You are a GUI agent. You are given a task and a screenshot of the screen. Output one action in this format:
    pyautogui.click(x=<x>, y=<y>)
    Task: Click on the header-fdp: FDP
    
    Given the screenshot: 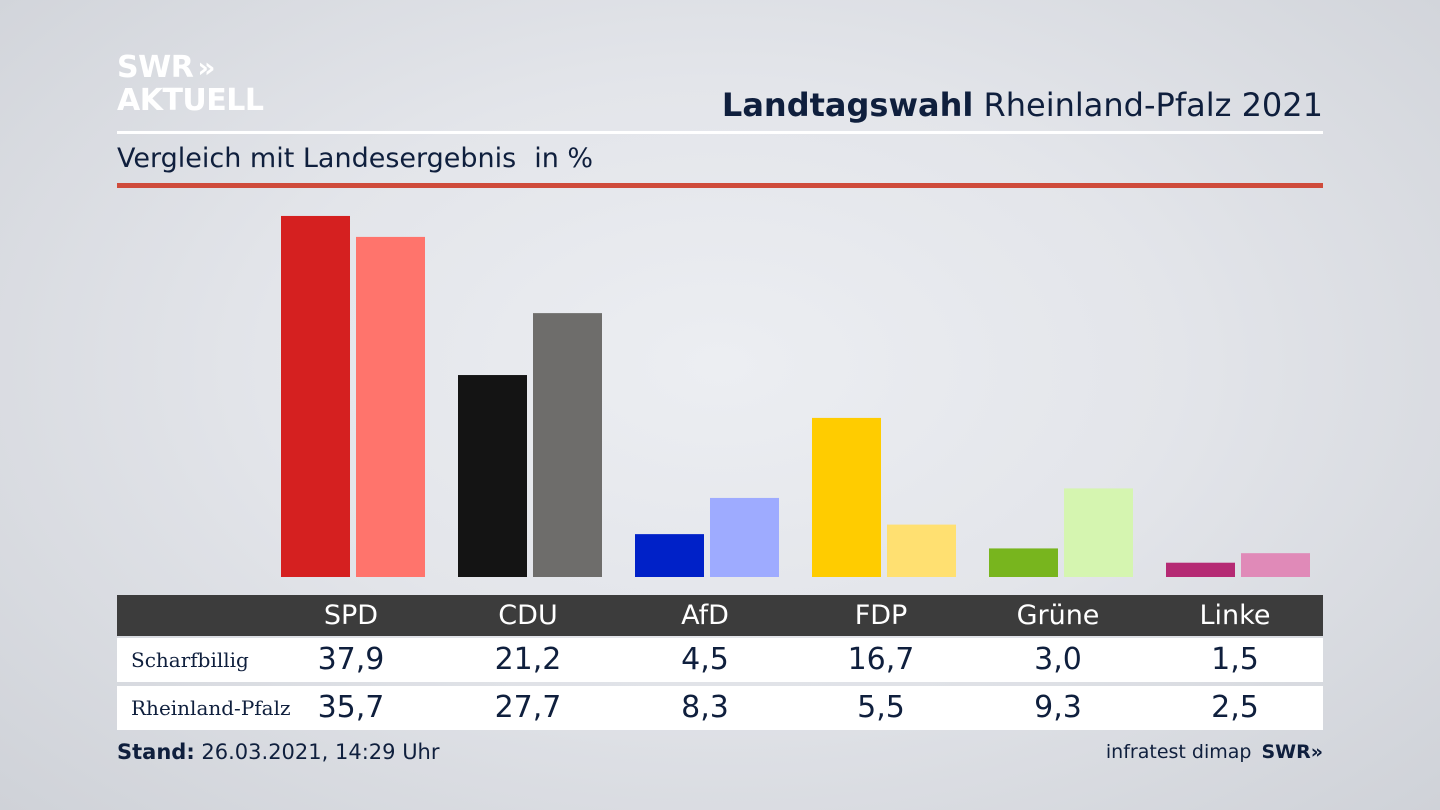 What is the action you would take?
    pyautogui.click(x=881, y=615)
    